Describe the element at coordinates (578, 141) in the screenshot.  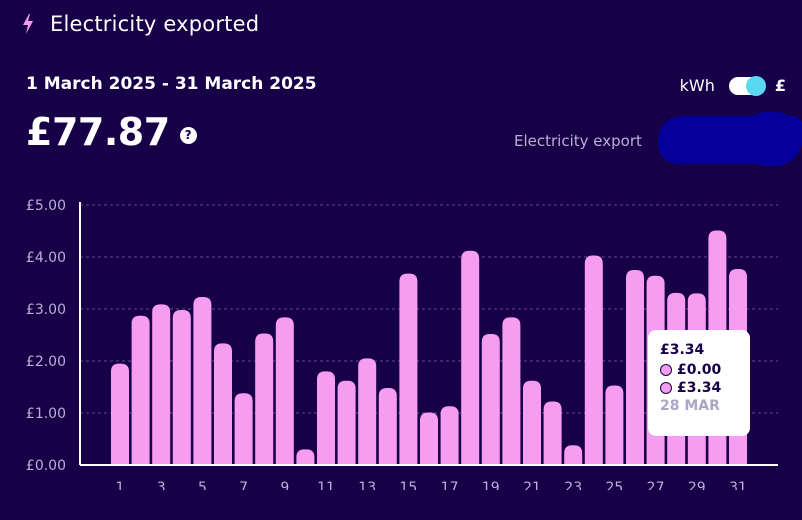
I see `electricity-export-legend: Electricity export` at that location.